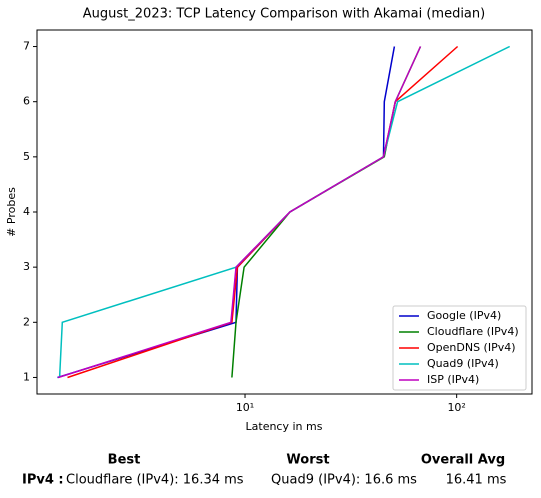 This screenshot has width=541, height=498. I want to click on x-tick-label: 10¹, so click(245, 407).